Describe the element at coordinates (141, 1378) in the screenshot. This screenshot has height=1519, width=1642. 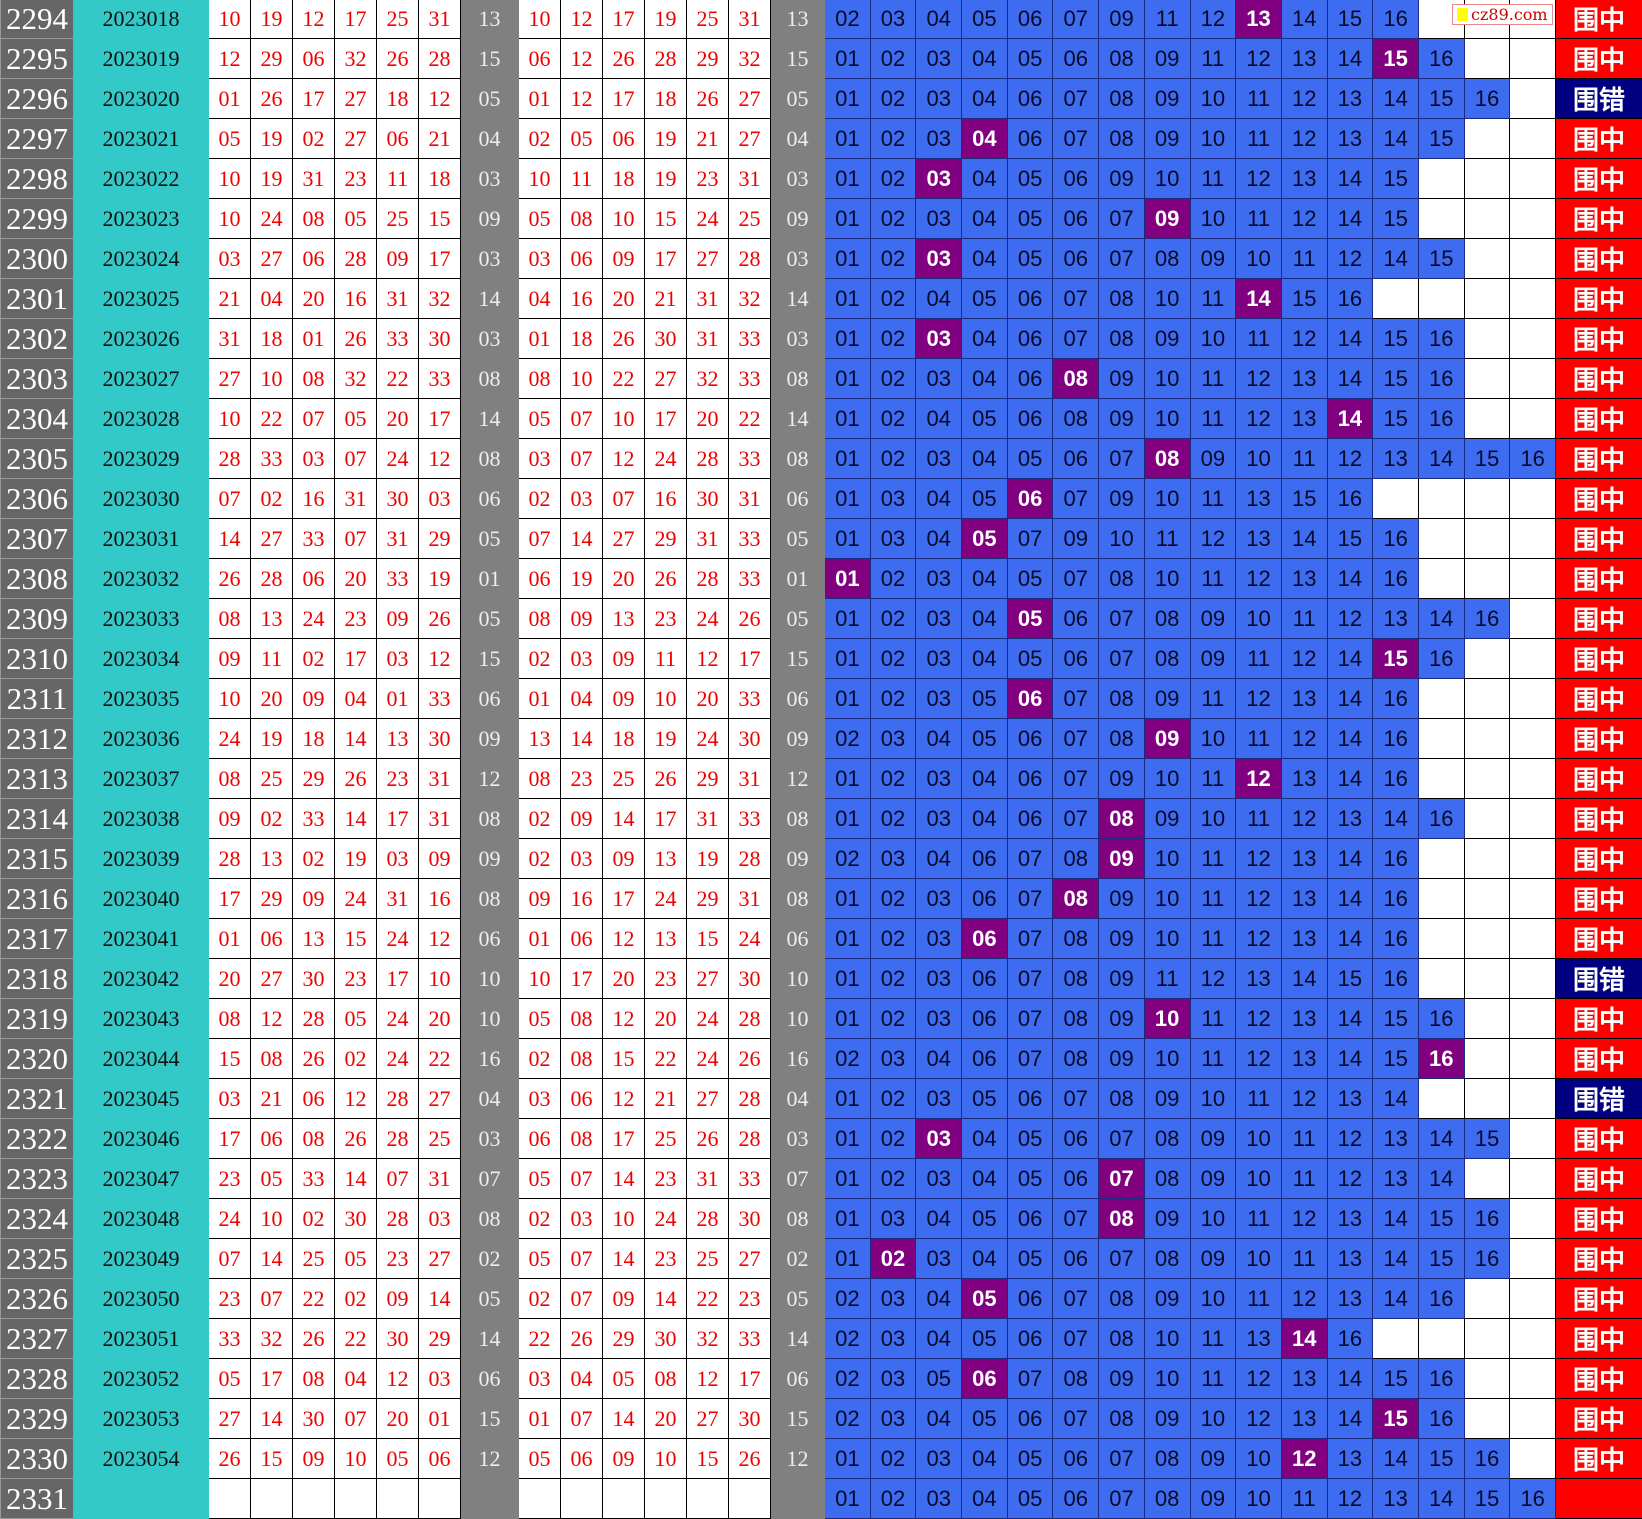
I see `issue-number: 2023052` at that location.